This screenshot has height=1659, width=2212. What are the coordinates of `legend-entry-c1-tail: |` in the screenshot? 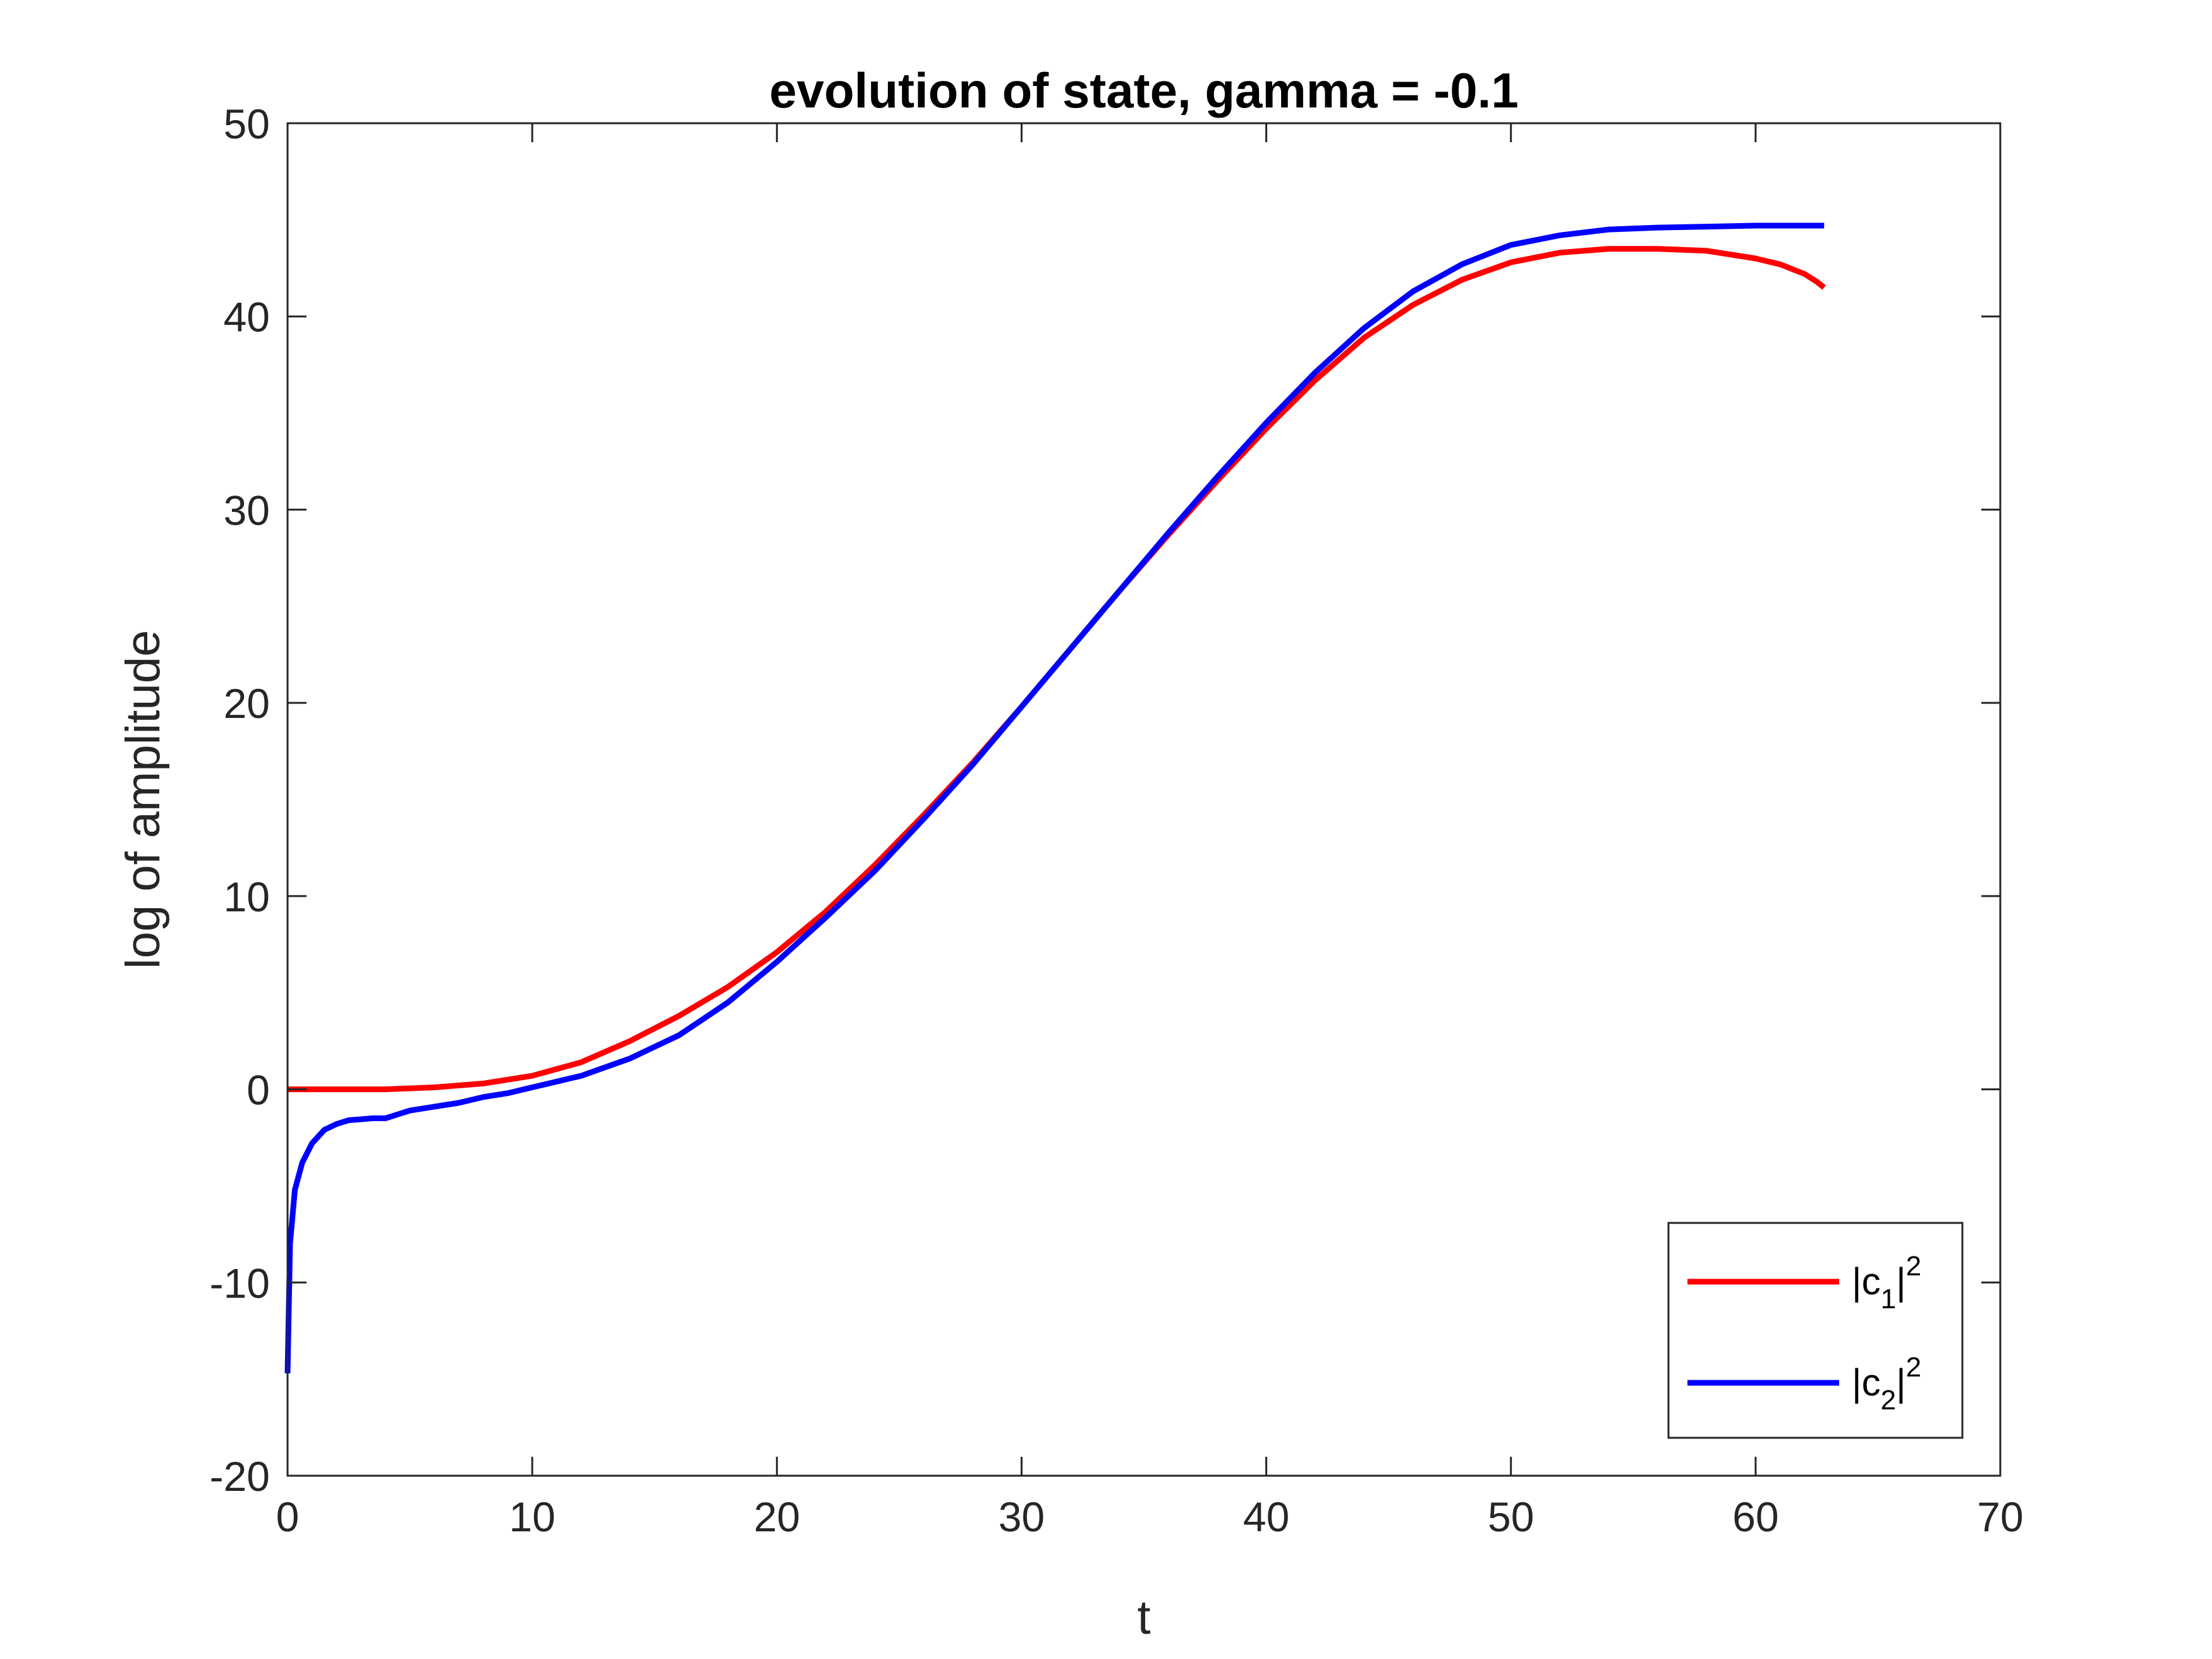 It's located at (1901, 1281).